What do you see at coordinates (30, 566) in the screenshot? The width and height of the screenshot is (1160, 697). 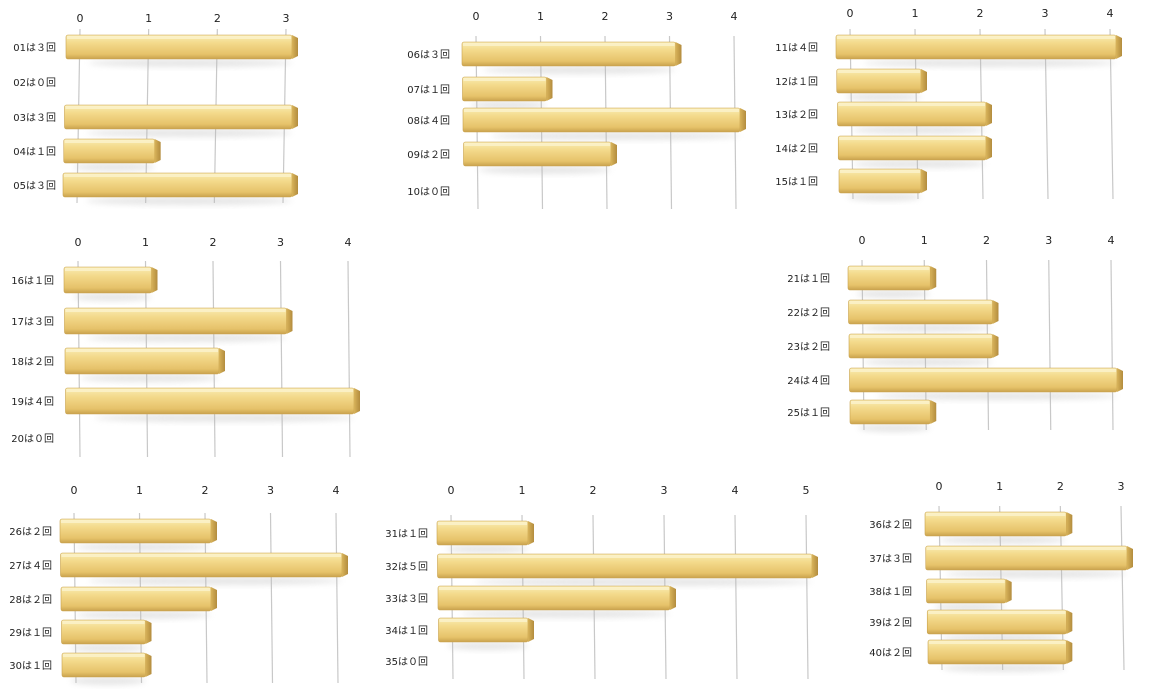 I see `category-label: 27は４回` at bounding box center [30, 566].